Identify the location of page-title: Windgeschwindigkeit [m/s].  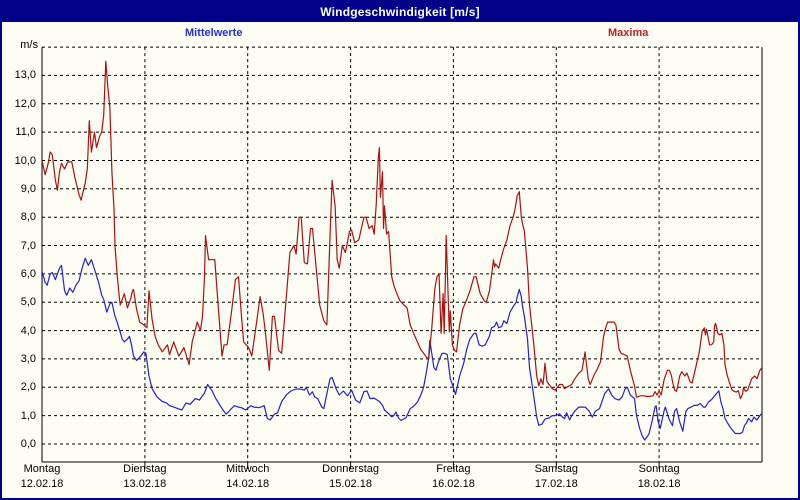
(400, 12).